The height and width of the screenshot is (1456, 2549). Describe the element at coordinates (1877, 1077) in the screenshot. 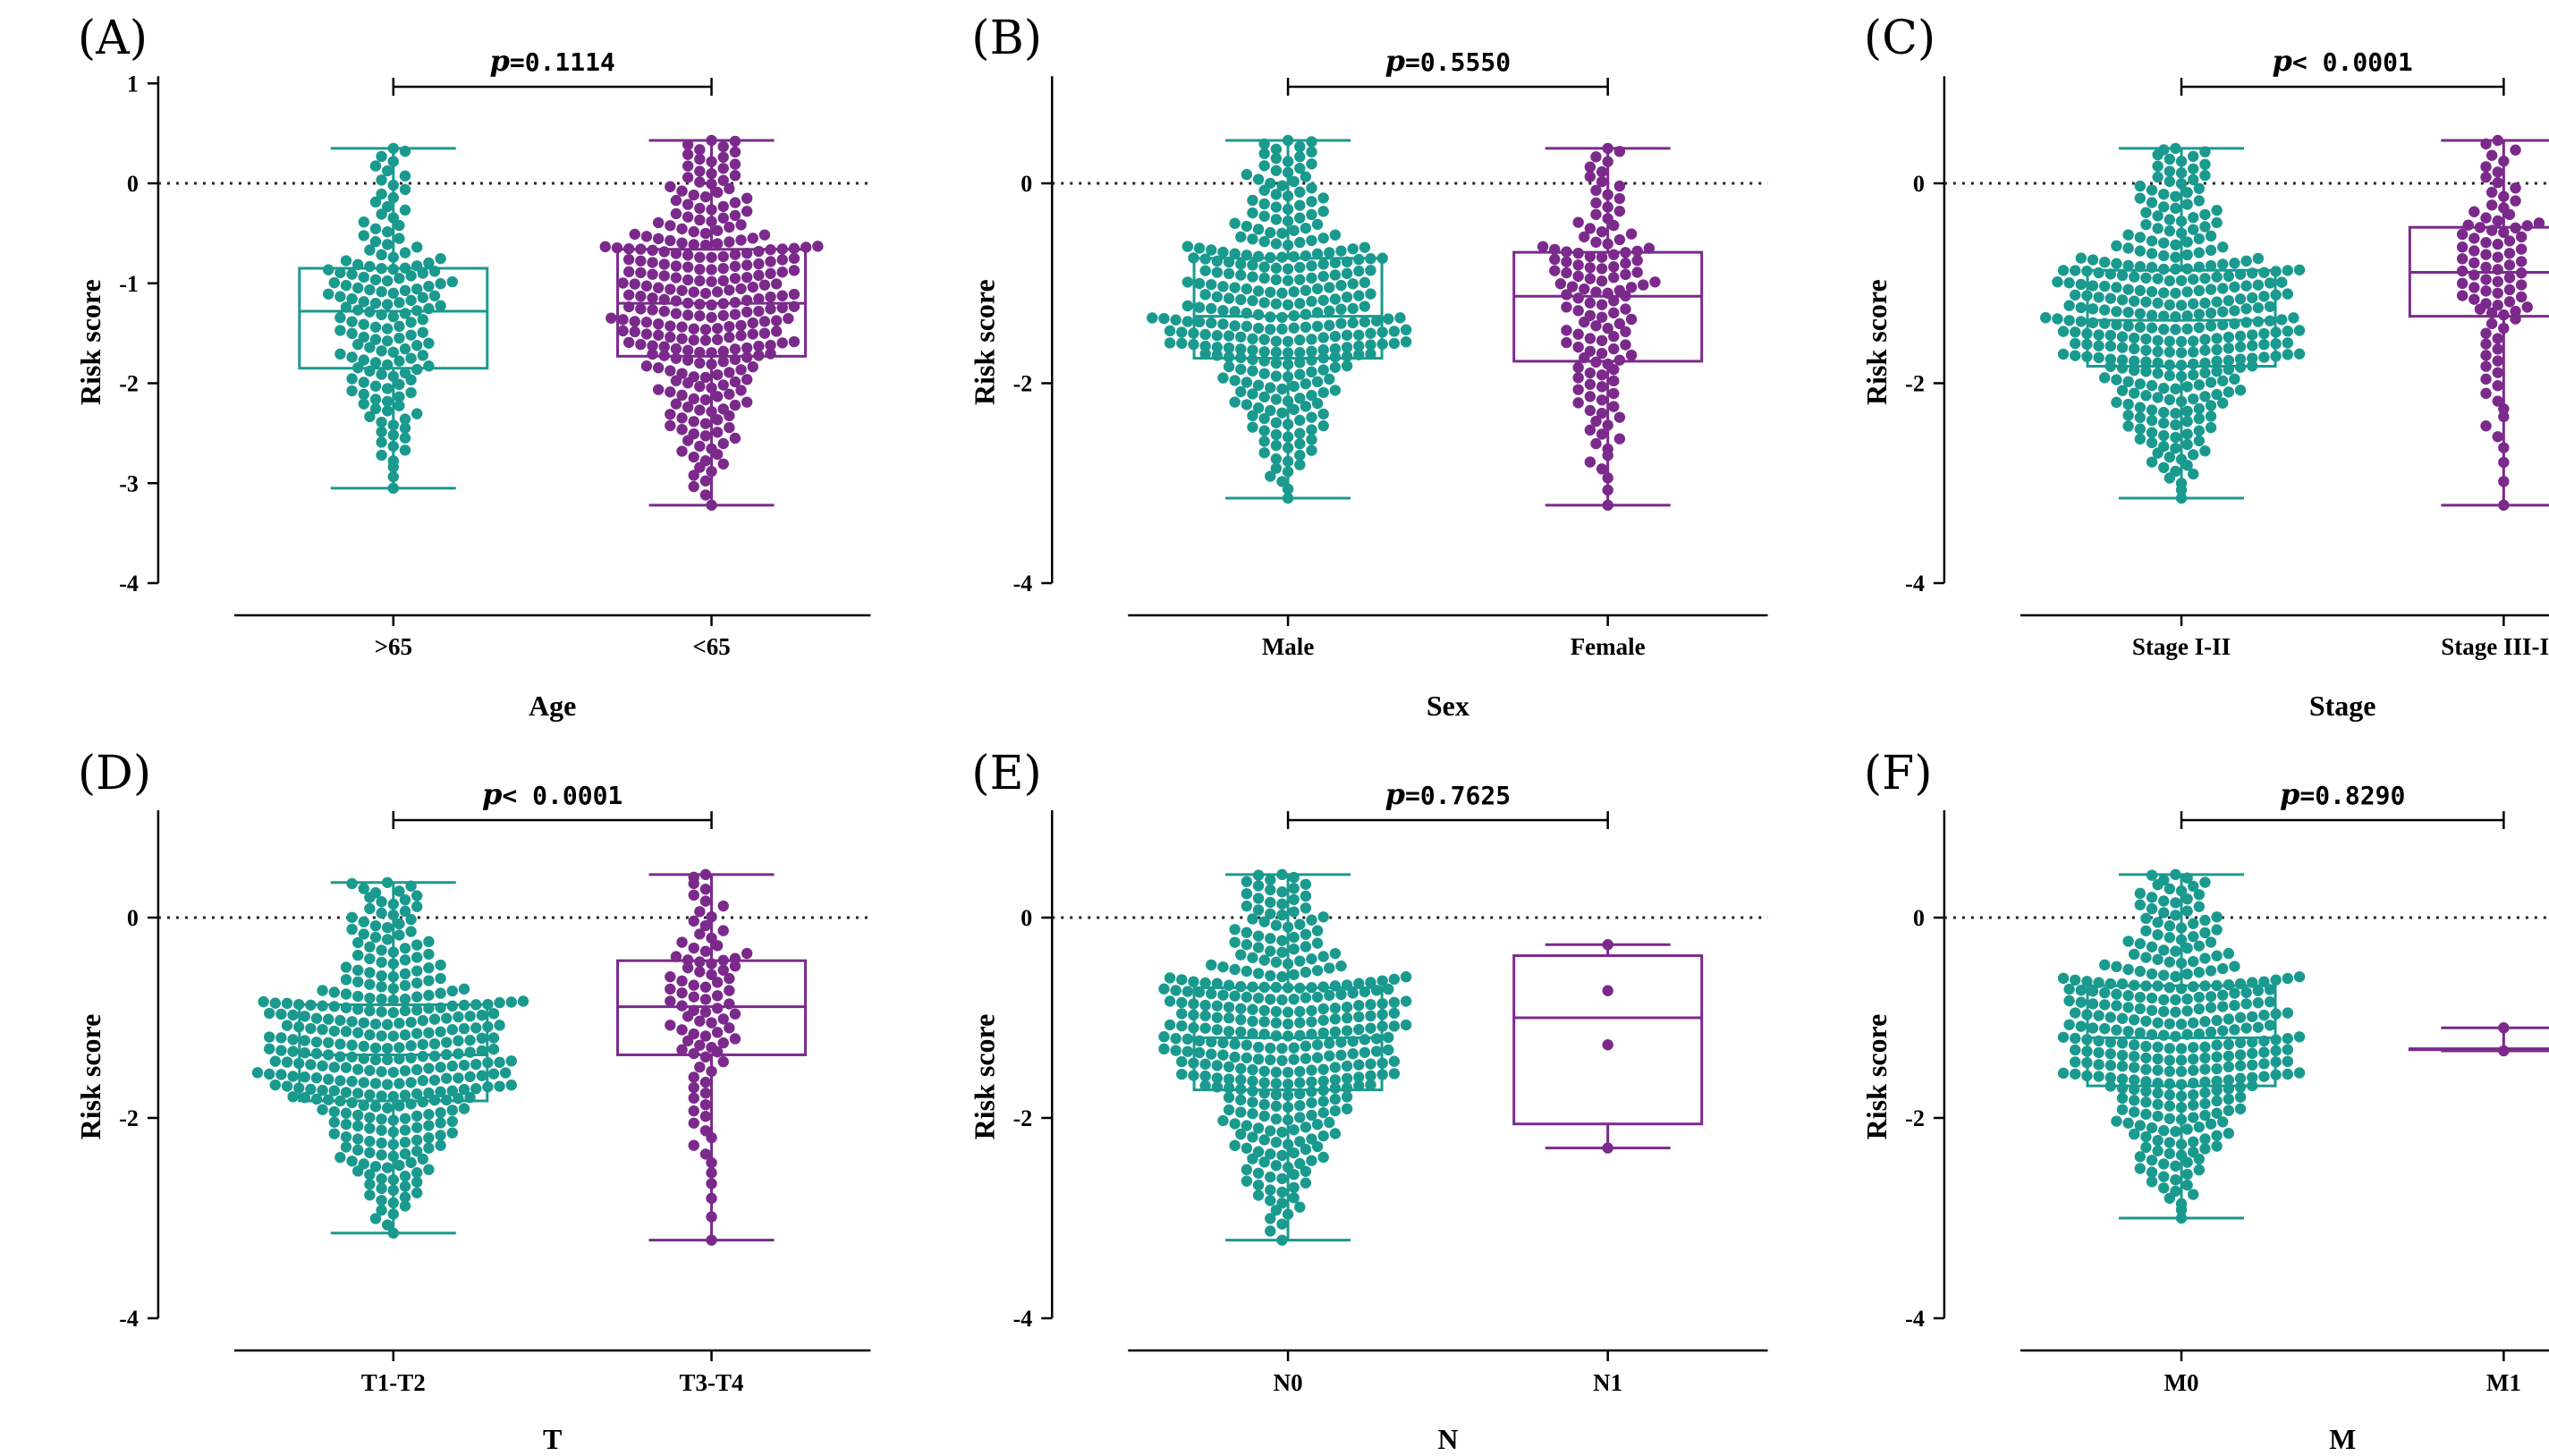

I see `y-axis-title: Risk score` at that location.